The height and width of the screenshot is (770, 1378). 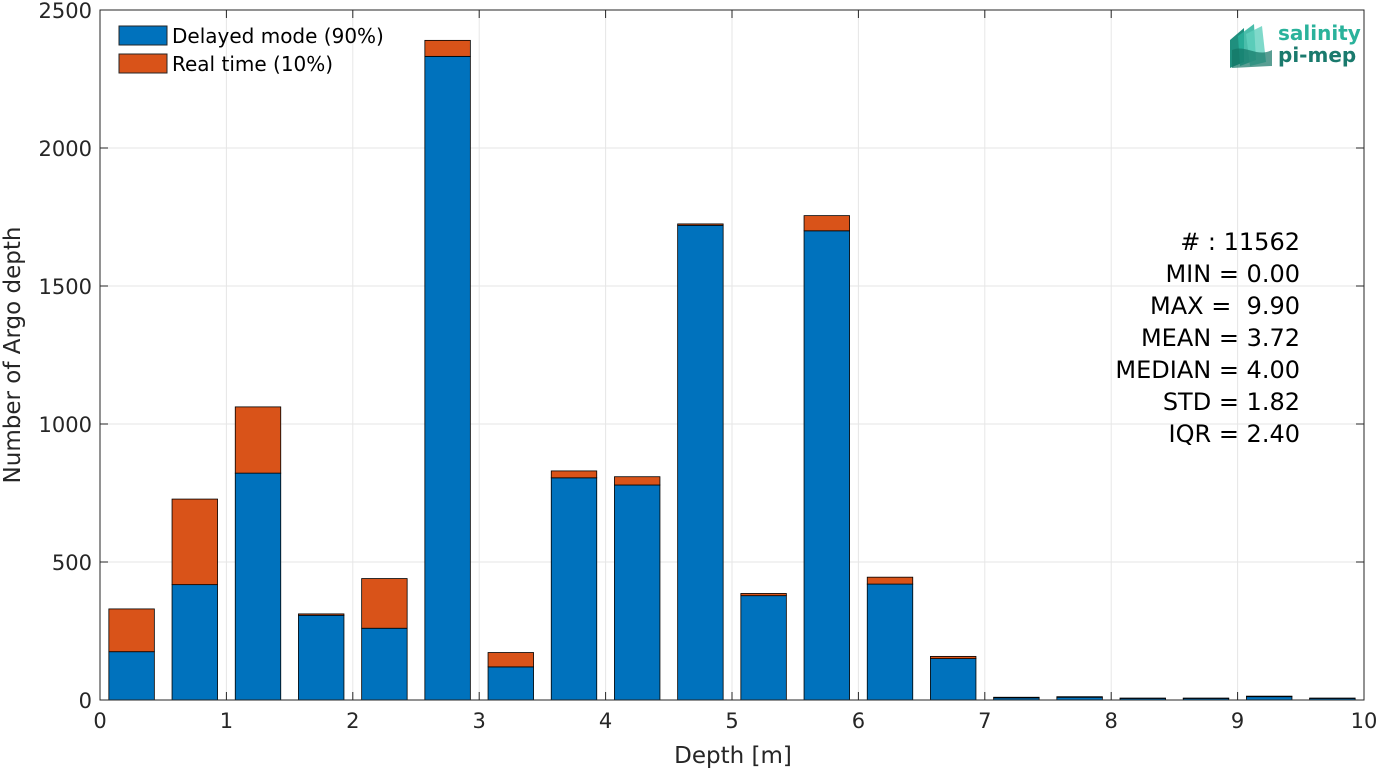 What do you see at coordinates (143, 63) in the screenshot?
I see `legend-swatch-realtime` at bounding box center [143, 63].